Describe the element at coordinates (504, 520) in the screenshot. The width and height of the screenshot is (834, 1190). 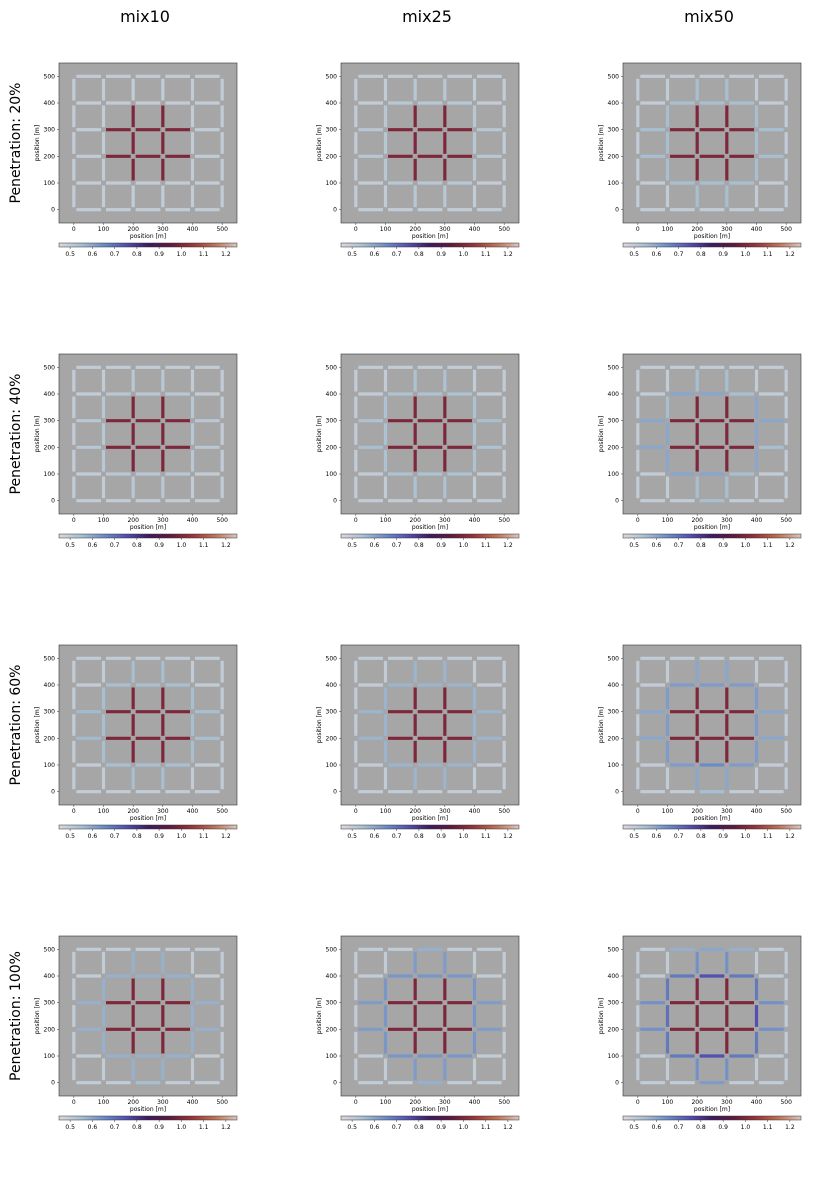
I see `x-tick-label: 500` at that location.